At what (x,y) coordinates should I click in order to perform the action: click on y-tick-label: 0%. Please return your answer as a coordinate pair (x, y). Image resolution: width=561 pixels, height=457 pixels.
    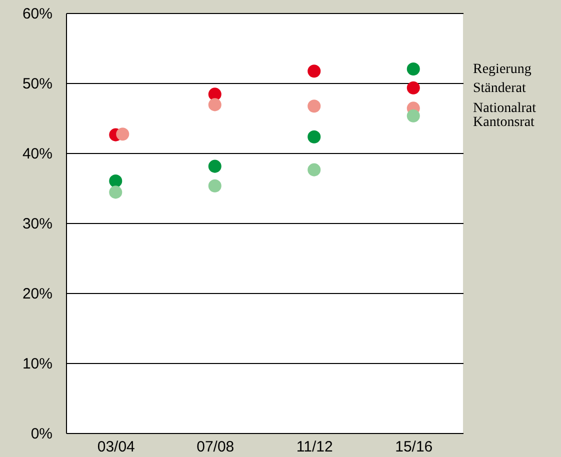
    Looking at the image, I should click on (41, 434).